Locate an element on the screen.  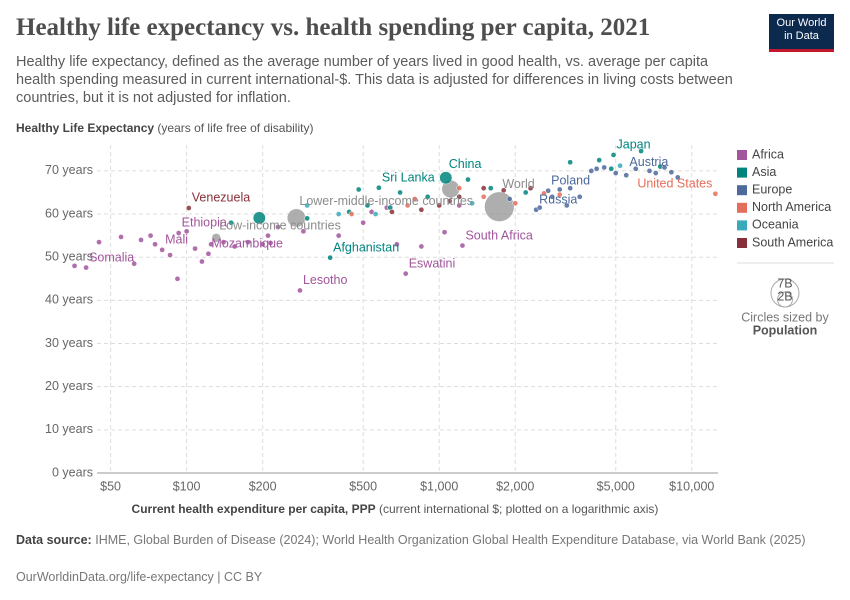
point-label: Somalia is located at coordinates (111, 257).